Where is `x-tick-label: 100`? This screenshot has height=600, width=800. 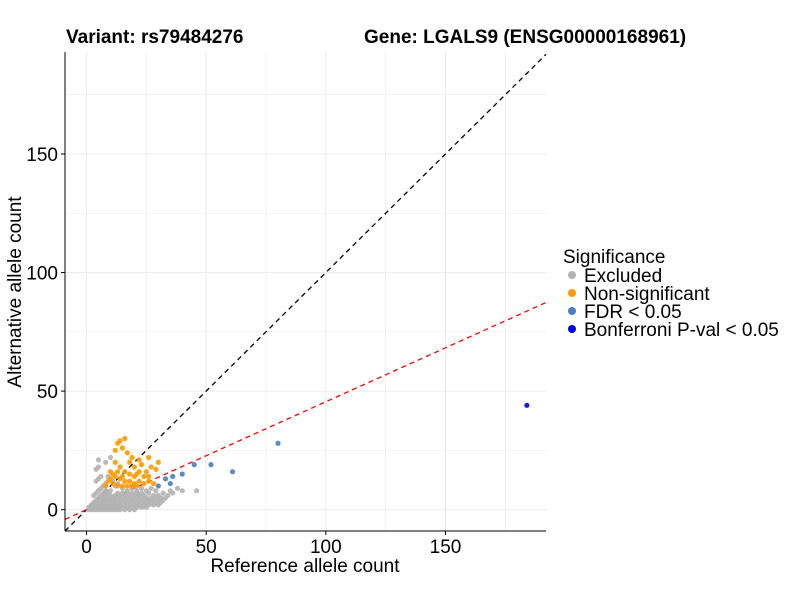 x-tick-label: 100 is located at coordinates (326, 547).